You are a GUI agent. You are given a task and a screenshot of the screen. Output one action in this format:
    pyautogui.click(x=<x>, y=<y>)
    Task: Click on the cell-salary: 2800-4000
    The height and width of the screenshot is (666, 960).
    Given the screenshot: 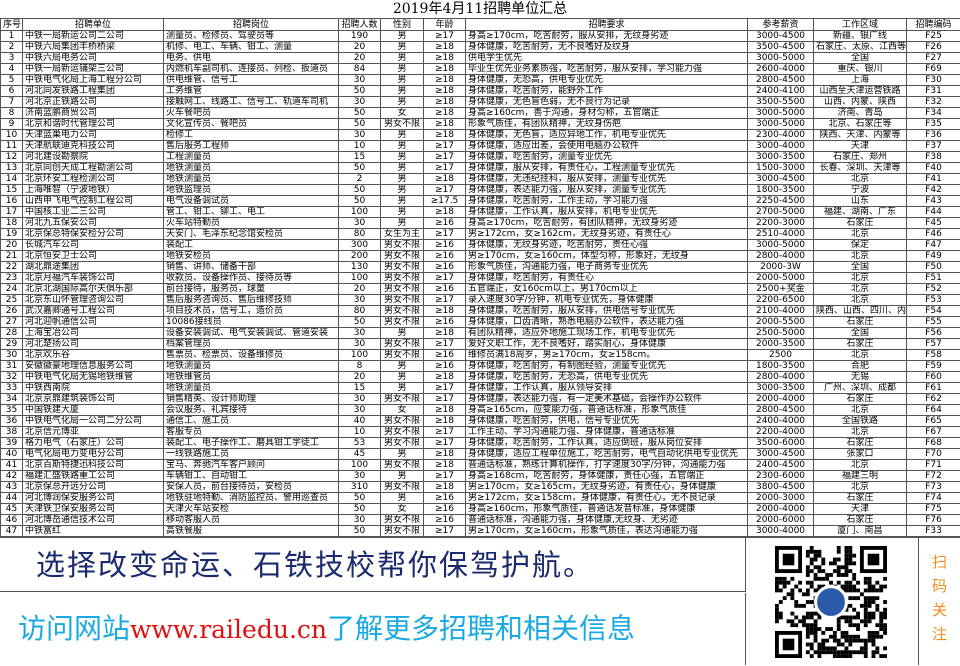 What is the action you would take?
    pyautogui.click(x=781, y=377)
    